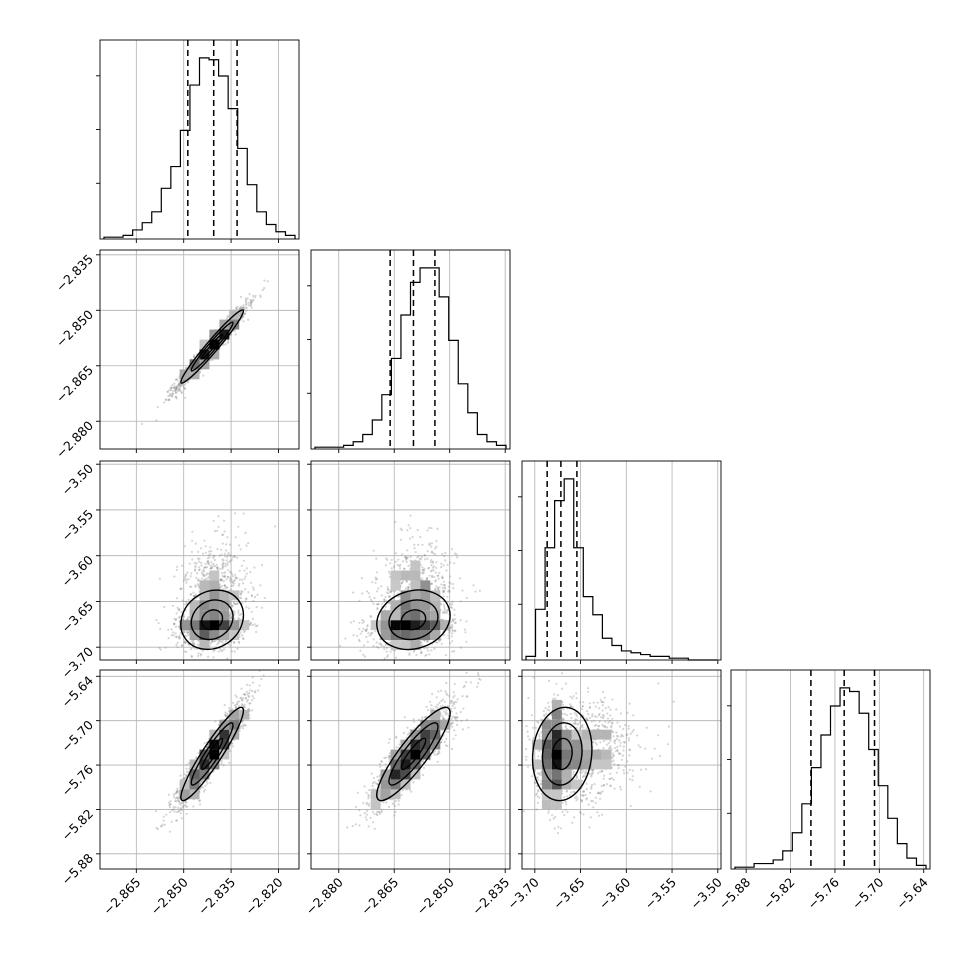 The width and height of the screenshot is (970, 970). Describe the element at coordinates (77, 571) in the screenshot. I see `y-tick-label: −3.60` at that location.